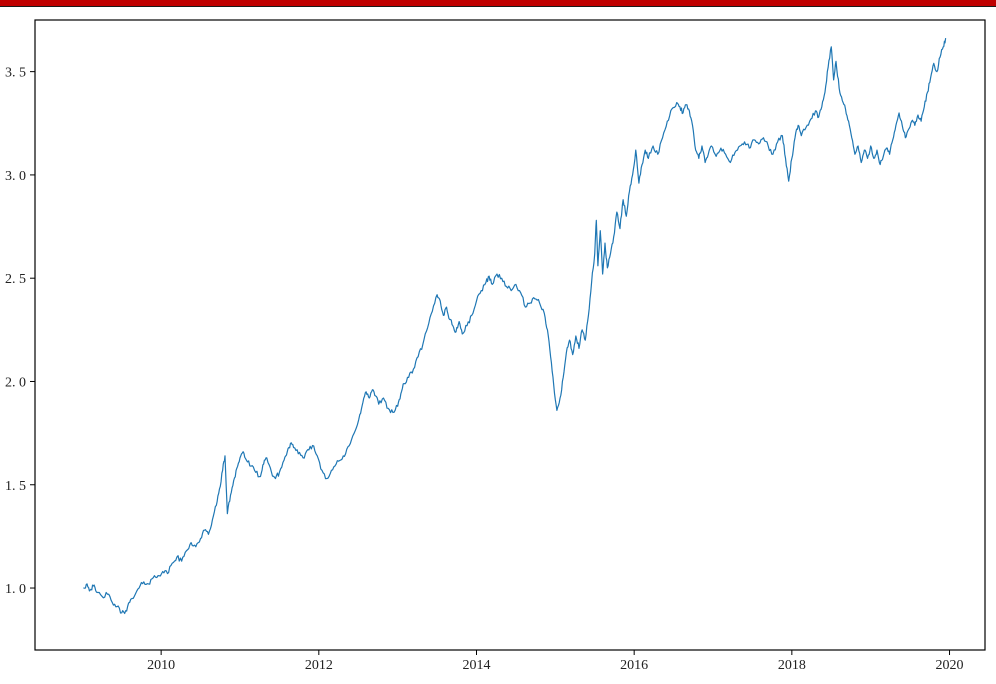 This screenshot has width=996, height=684. Describe the element at coordinates (15, 382) in the screenshot. I see `y-tick-label: 2. 0` at that location.